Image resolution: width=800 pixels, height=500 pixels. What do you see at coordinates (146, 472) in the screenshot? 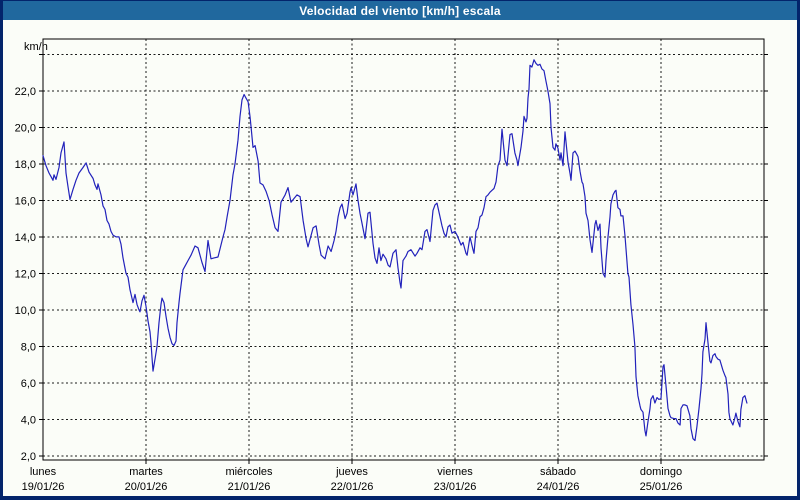
I see `x-day-label: martes` at bounding box center [146, 472].